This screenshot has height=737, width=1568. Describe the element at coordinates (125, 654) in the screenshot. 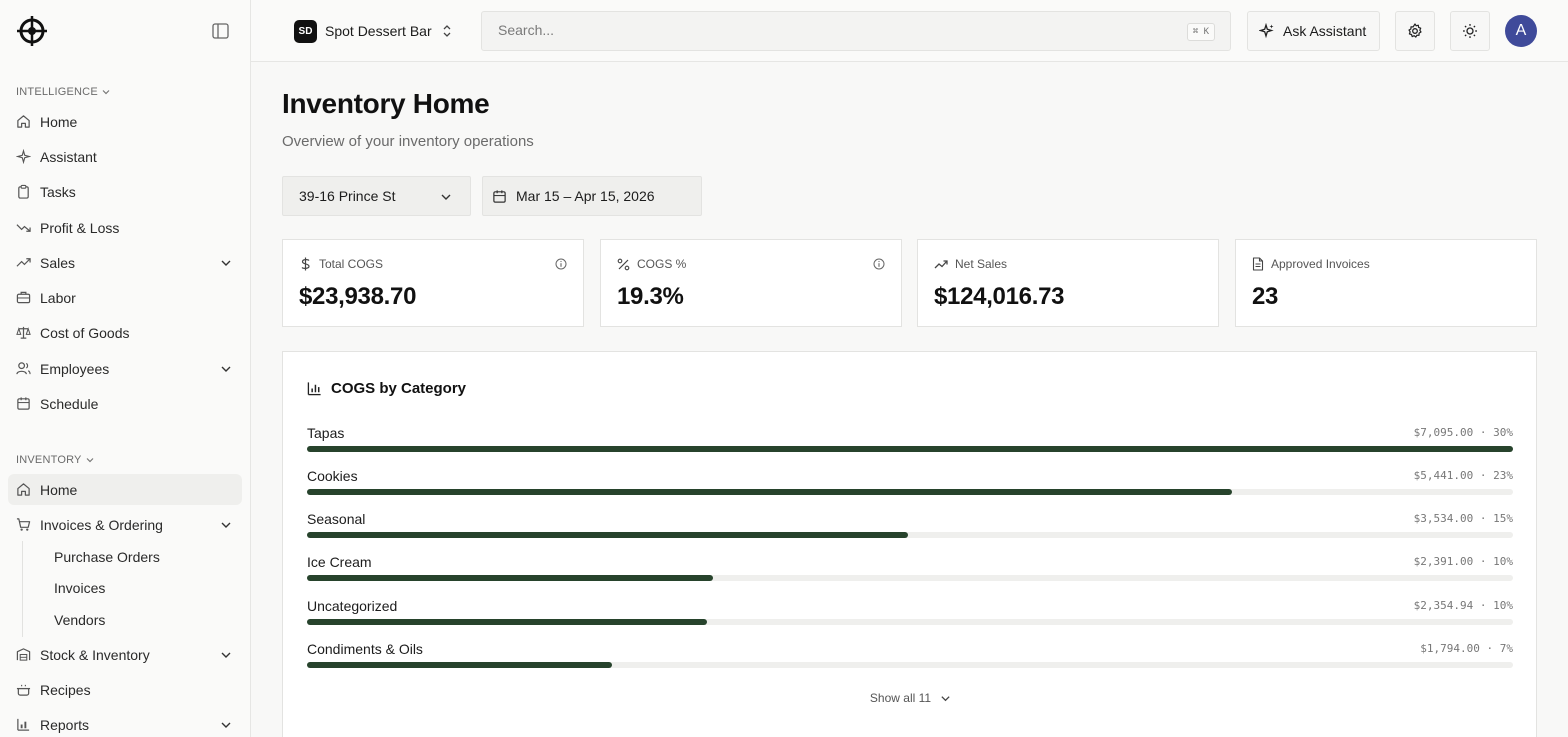

I see `sidebar-item-stock-inventory: Stock & Inventory` at that location.